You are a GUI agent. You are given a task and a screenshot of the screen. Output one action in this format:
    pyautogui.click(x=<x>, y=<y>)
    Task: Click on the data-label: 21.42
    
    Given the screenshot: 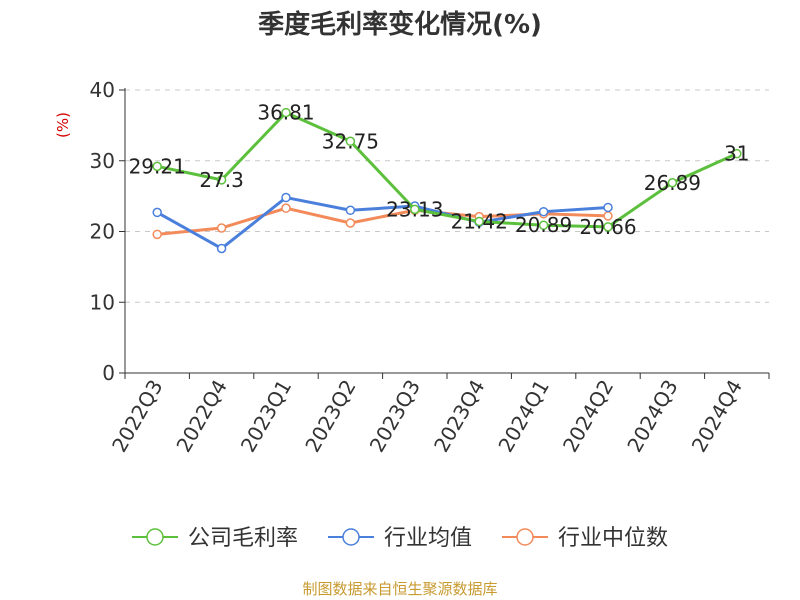 What is the action you would take?
    pyautogui.click(x=479, y=221)
    